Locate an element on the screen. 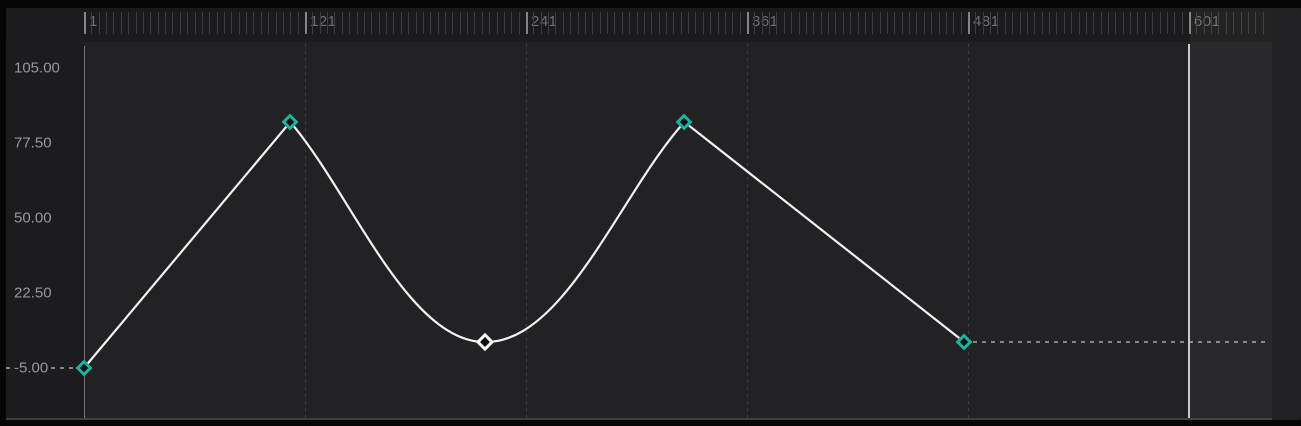  y-axis-label: -5.00 is located at coordinates (31, 368).